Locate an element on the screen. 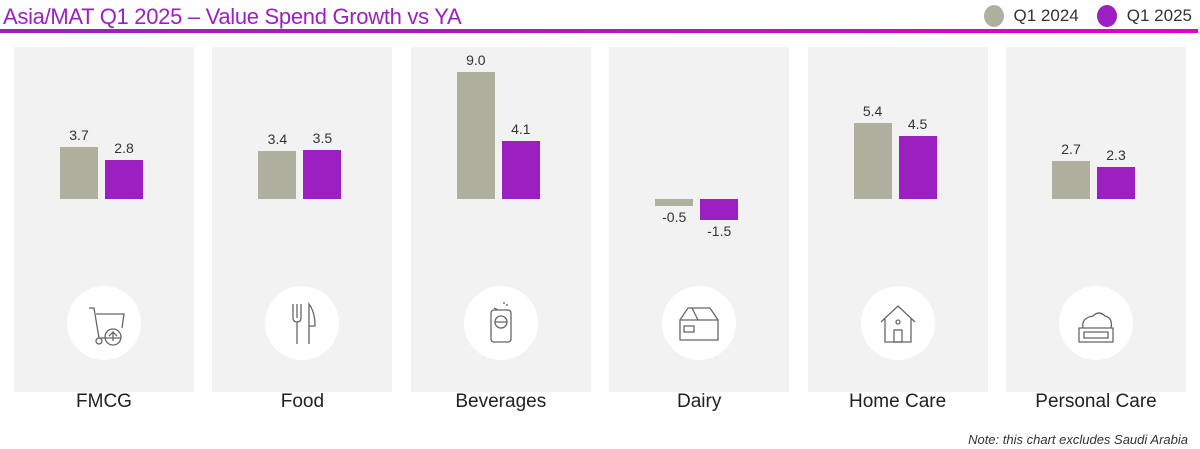 The width and height of the screenshot is (1200, 449). cart-icon is located at coordinates (104, 323).